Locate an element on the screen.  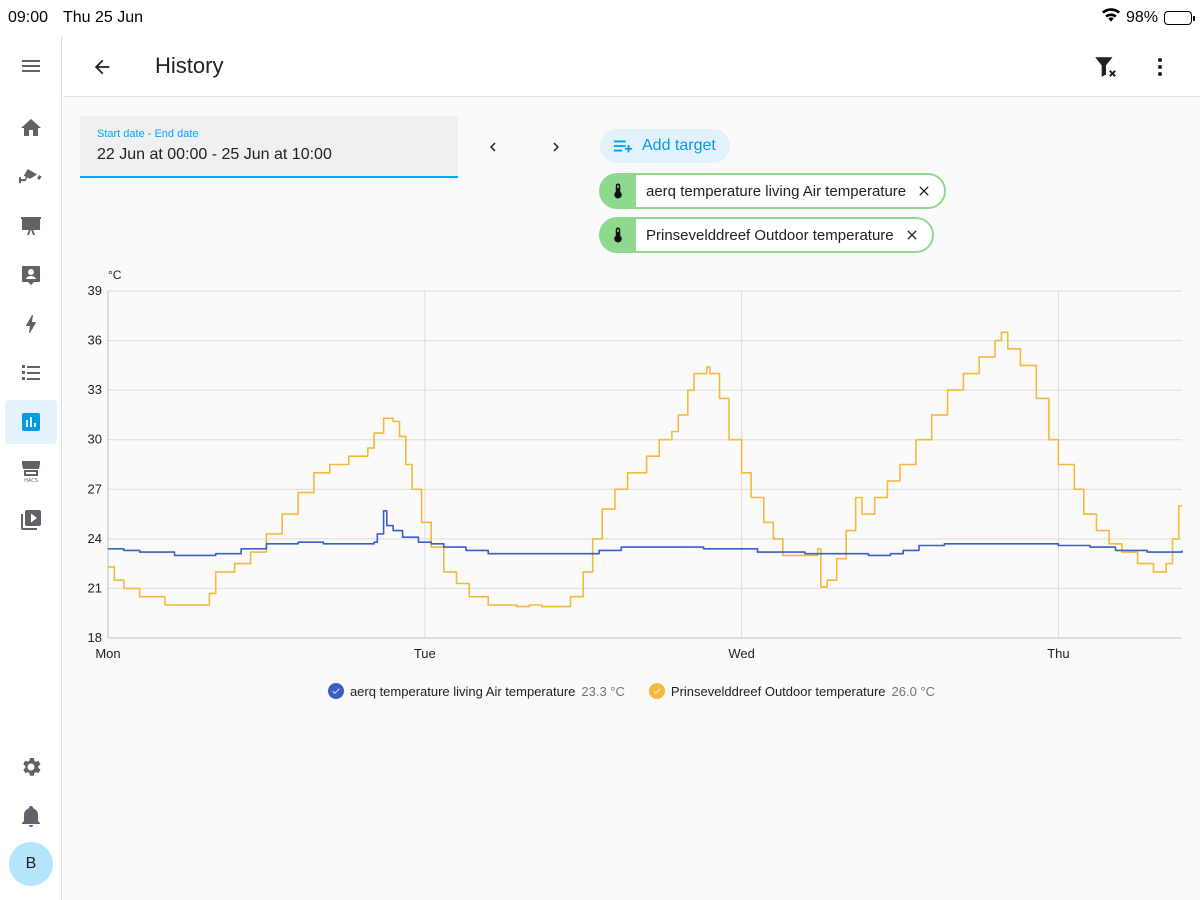
x-tick-label: Tue is located at coordinates (425, 653).